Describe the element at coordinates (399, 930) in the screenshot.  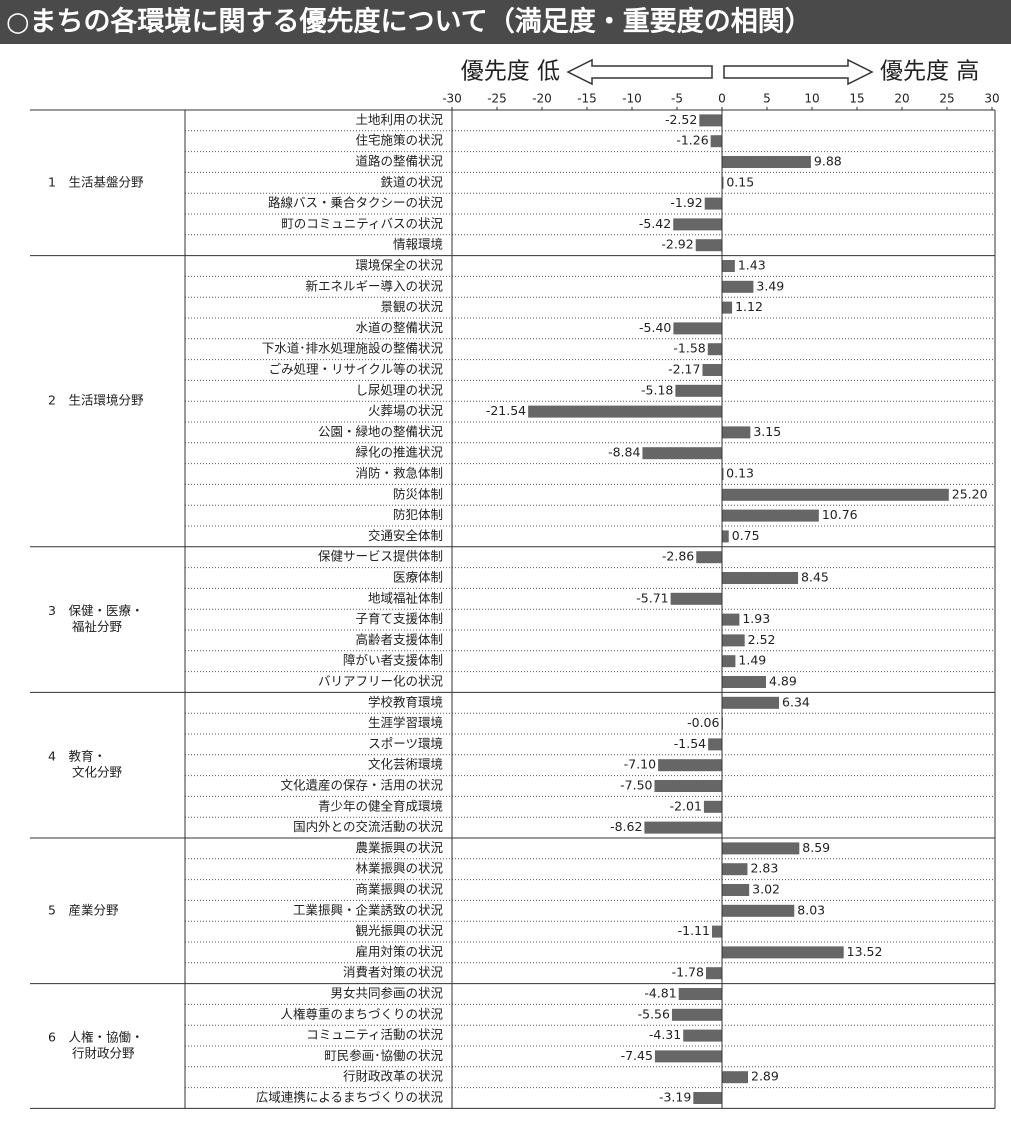
I see `category-label: 観光振興の状況` at that location.